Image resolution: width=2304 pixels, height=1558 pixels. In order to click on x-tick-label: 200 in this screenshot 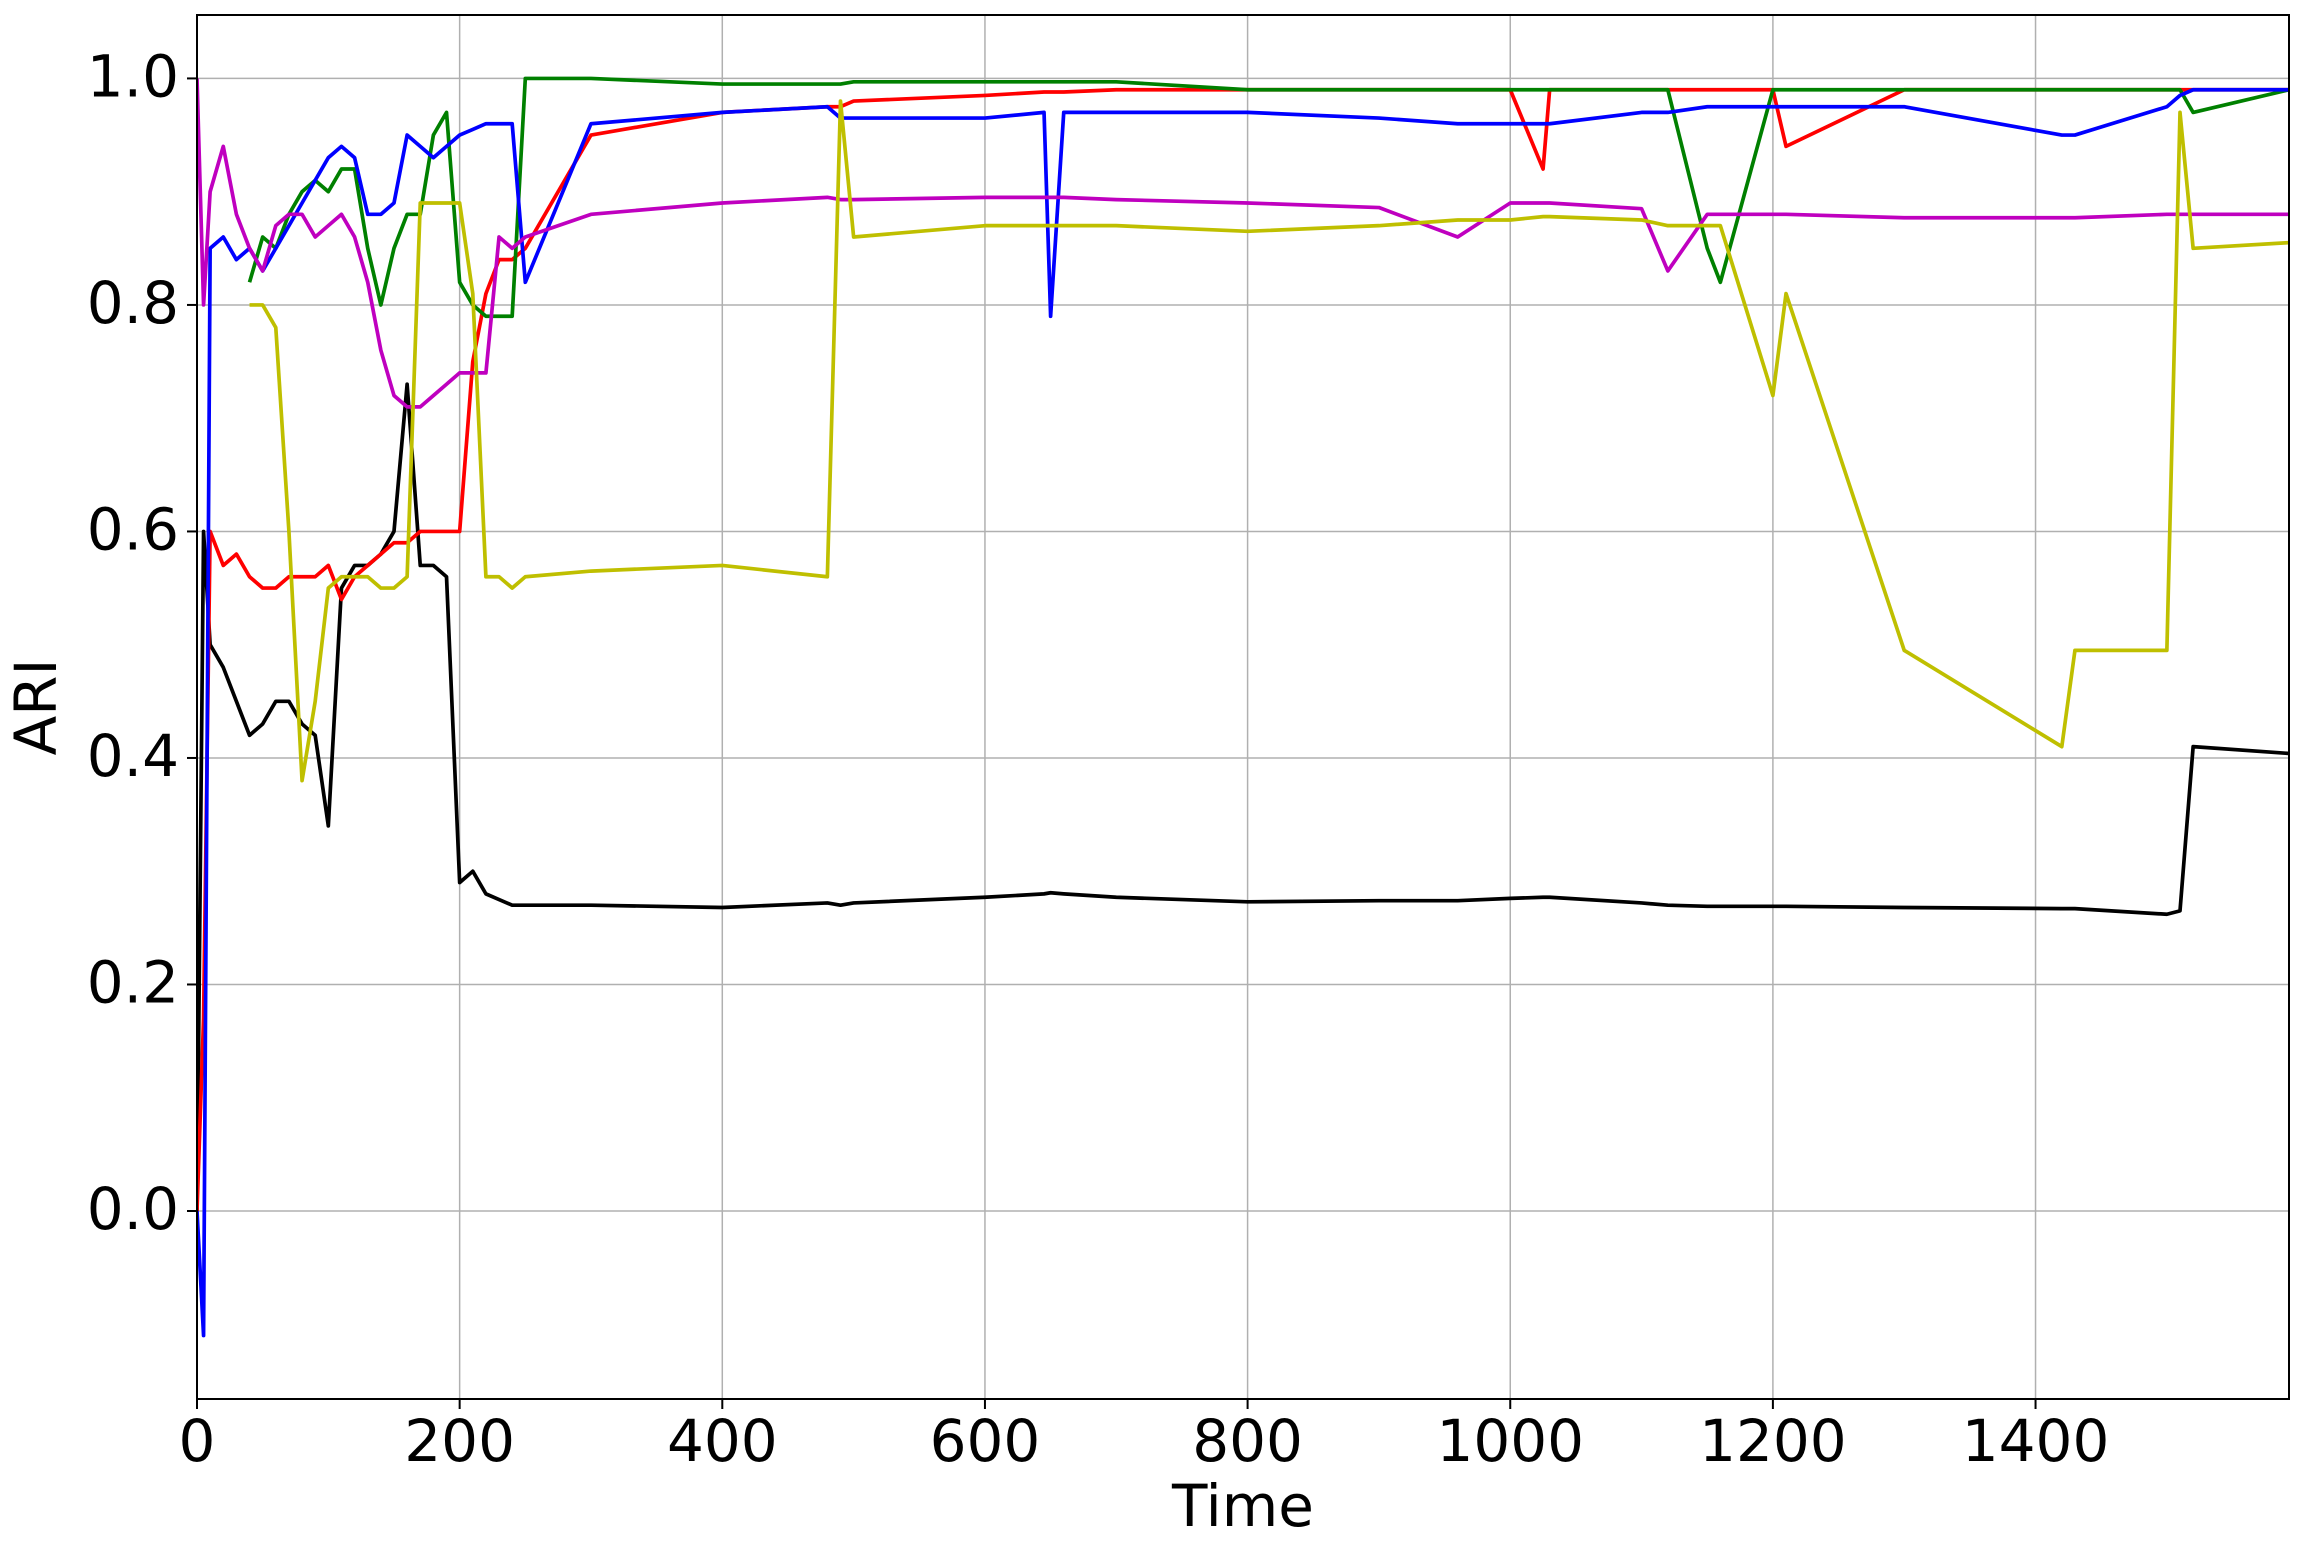, I will do `click(459, 1441)`.